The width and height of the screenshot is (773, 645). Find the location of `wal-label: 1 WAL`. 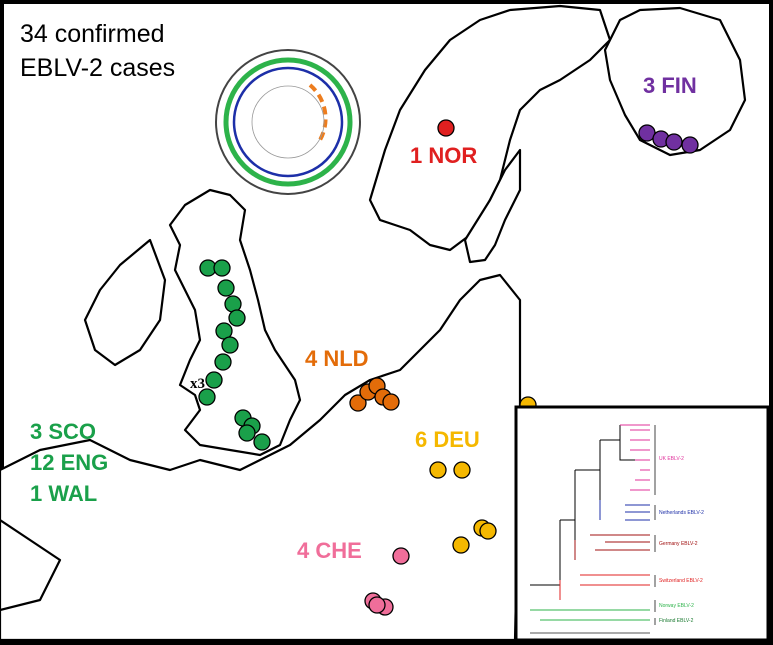

wal-label: 1 WAL is located at coordinates (63, 493).